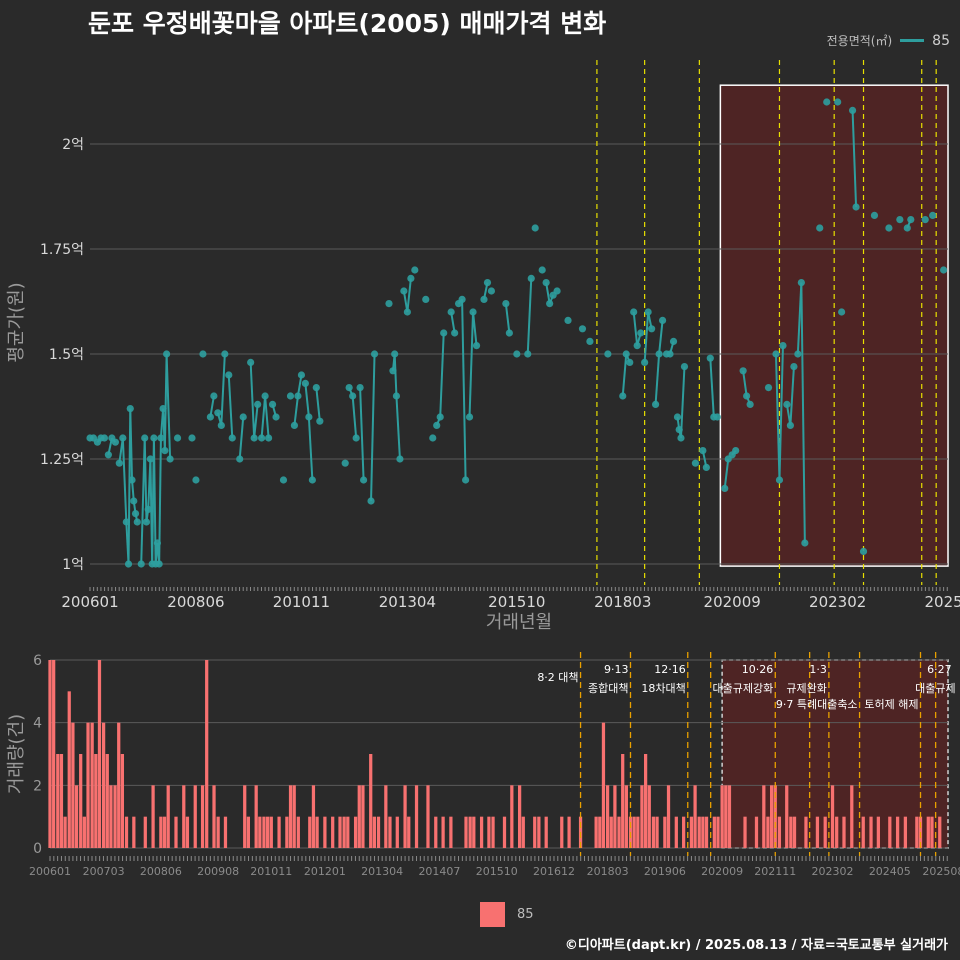  Describe the element at coordinates (608, 871) in the screenshot. I see `x-tick-label: 201803` at that location.